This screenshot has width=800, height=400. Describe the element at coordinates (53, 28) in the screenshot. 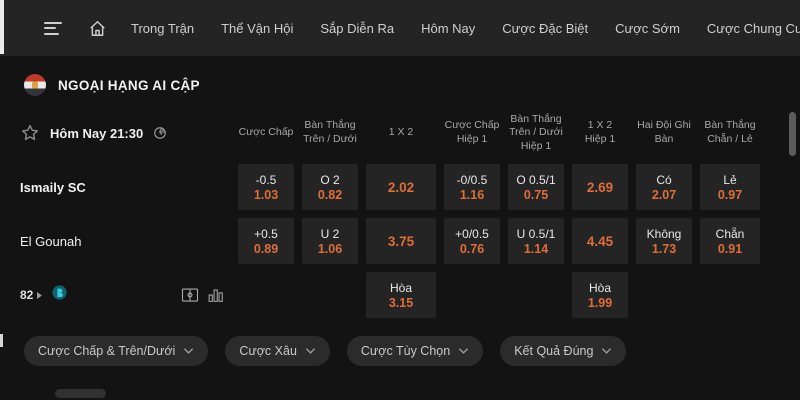

I see `menu-icon` at that location.